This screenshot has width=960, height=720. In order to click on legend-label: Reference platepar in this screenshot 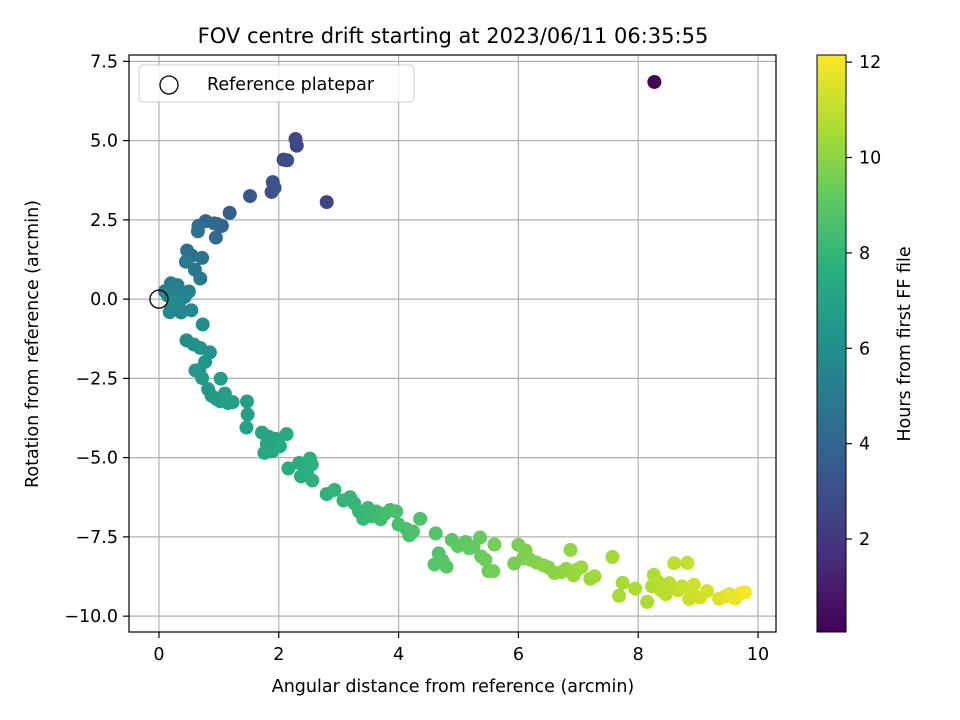, I will do `click(291, 85)`.